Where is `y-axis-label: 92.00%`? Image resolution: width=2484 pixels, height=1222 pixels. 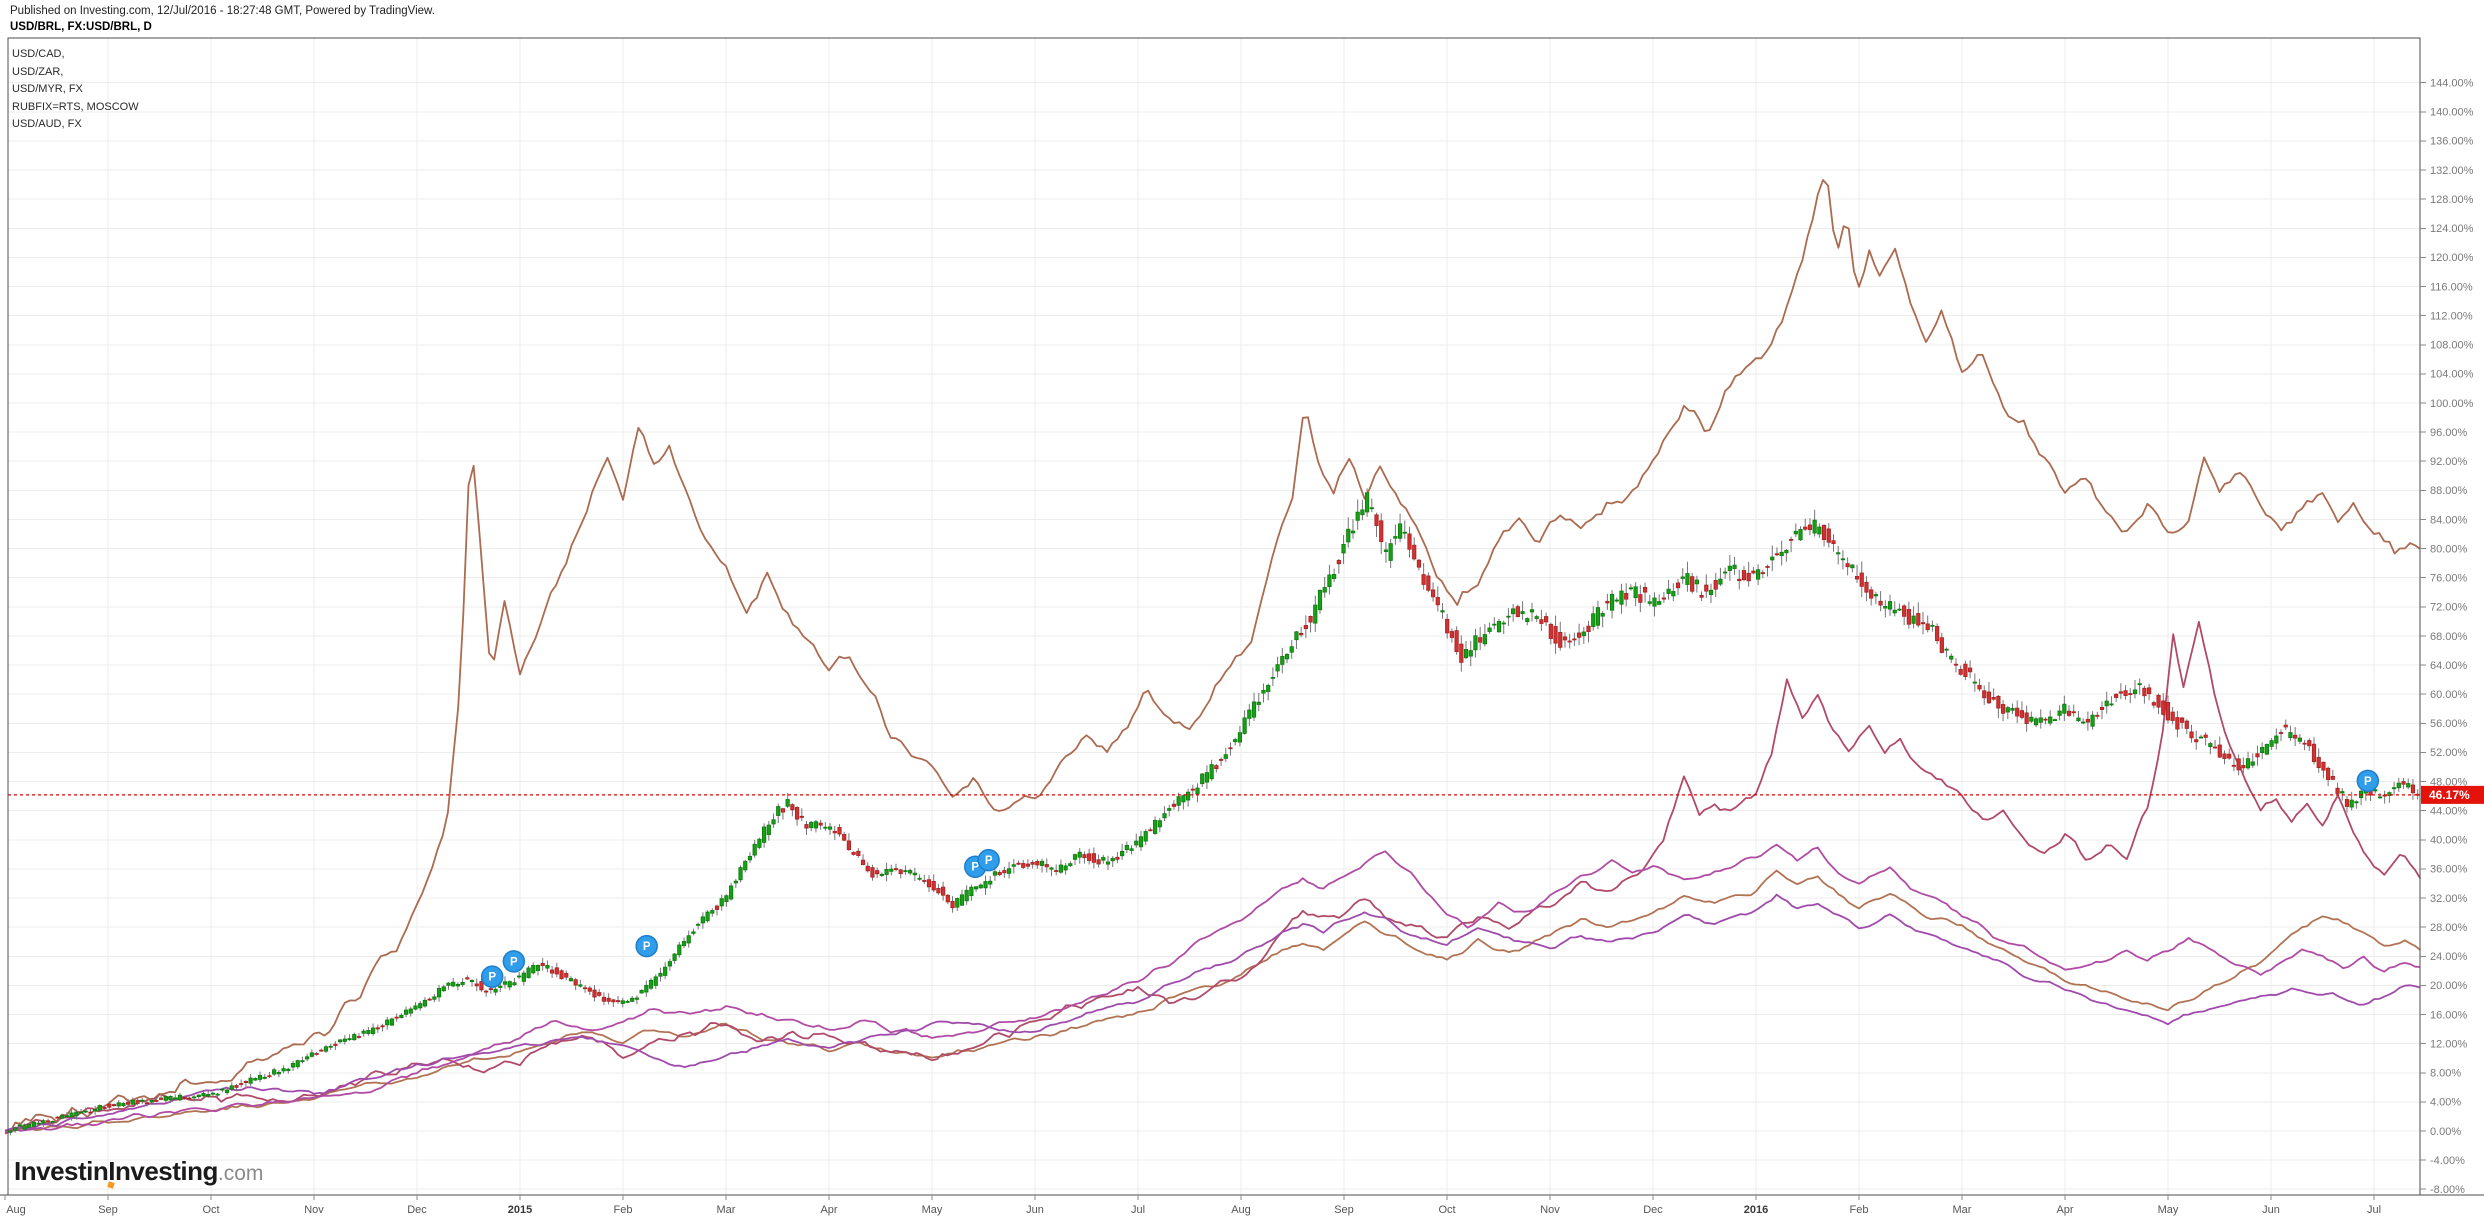
y-axis-label: 92.00% is located at coordinates (2449, 462).